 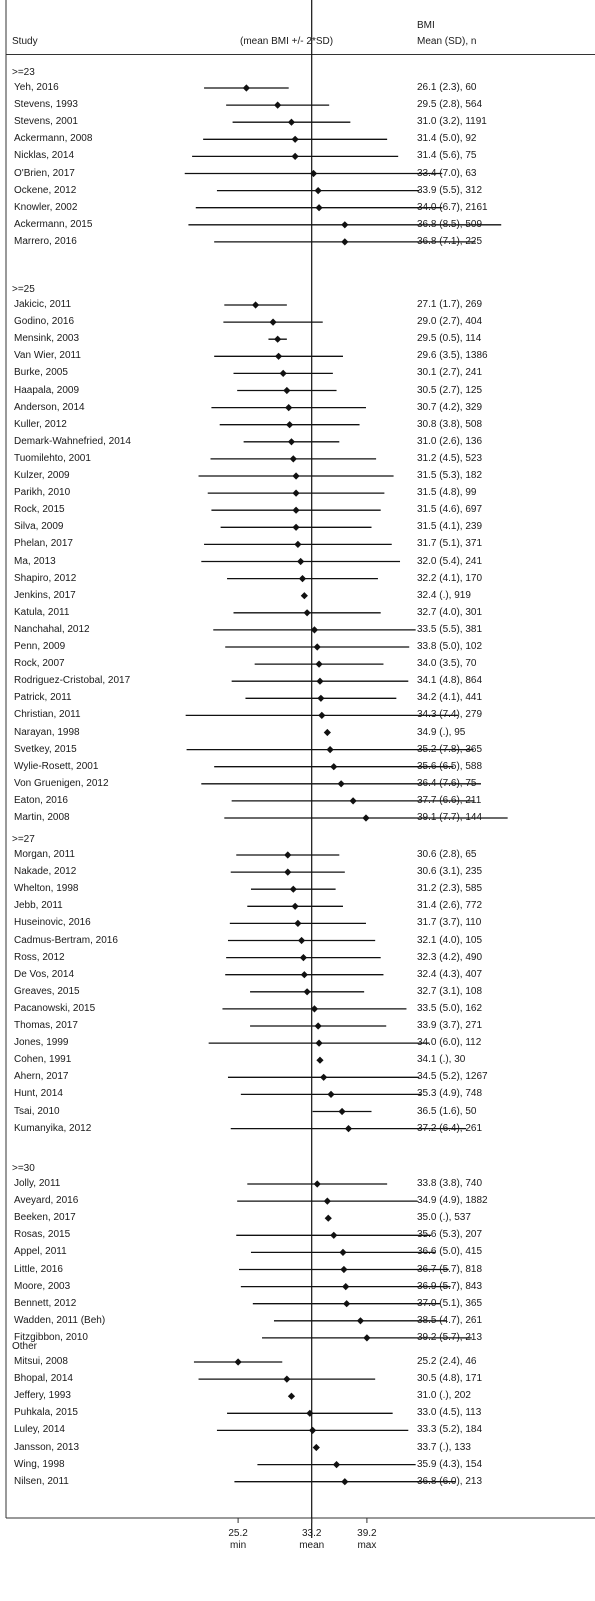 What do you see at coordinates (450, 304) in the screenshot?
I see `study-stats: 27.1 (1.7), 269` at bounding box center [450, 304].